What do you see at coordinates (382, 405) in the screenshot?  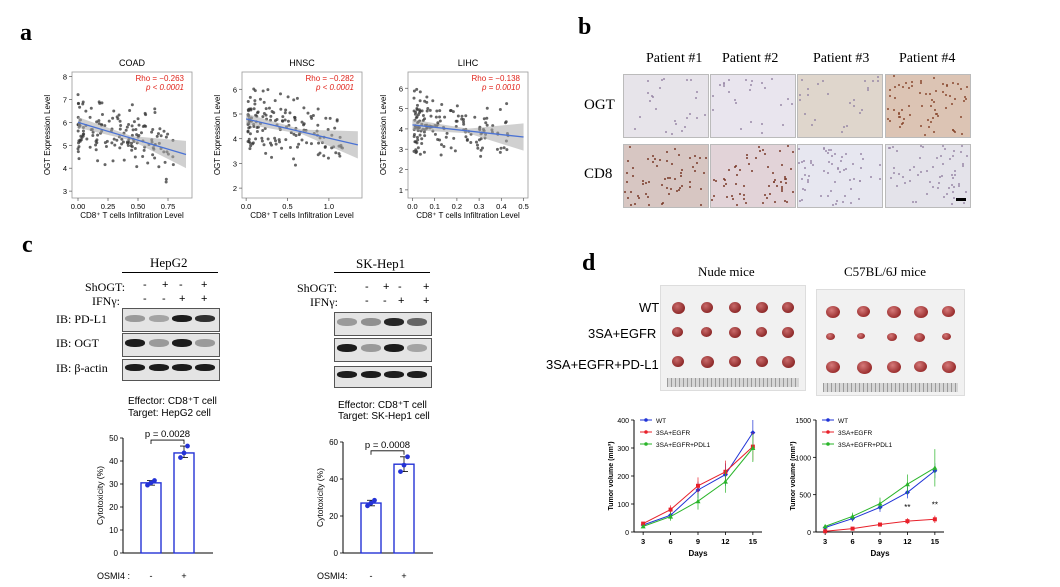 I see `effector-caption-skhep1: Effector: CD8⁺T cell` at bounding box center [382, 405].